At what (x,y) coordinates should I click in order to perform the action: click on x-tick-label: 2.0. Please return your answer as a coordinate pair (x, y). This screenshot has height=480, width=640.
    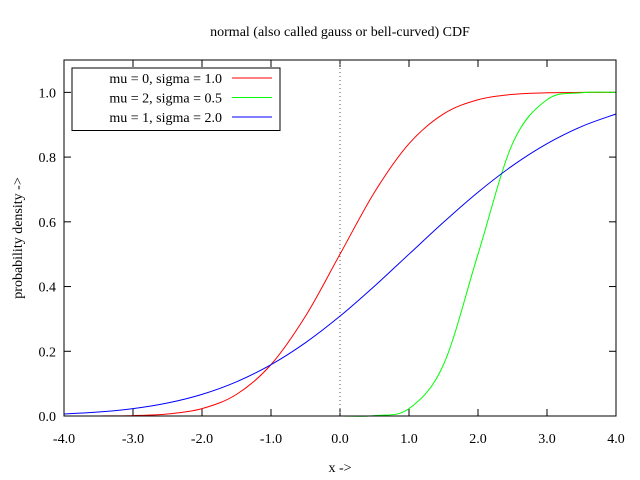
    Looking at the image, I should click on (478, 439).